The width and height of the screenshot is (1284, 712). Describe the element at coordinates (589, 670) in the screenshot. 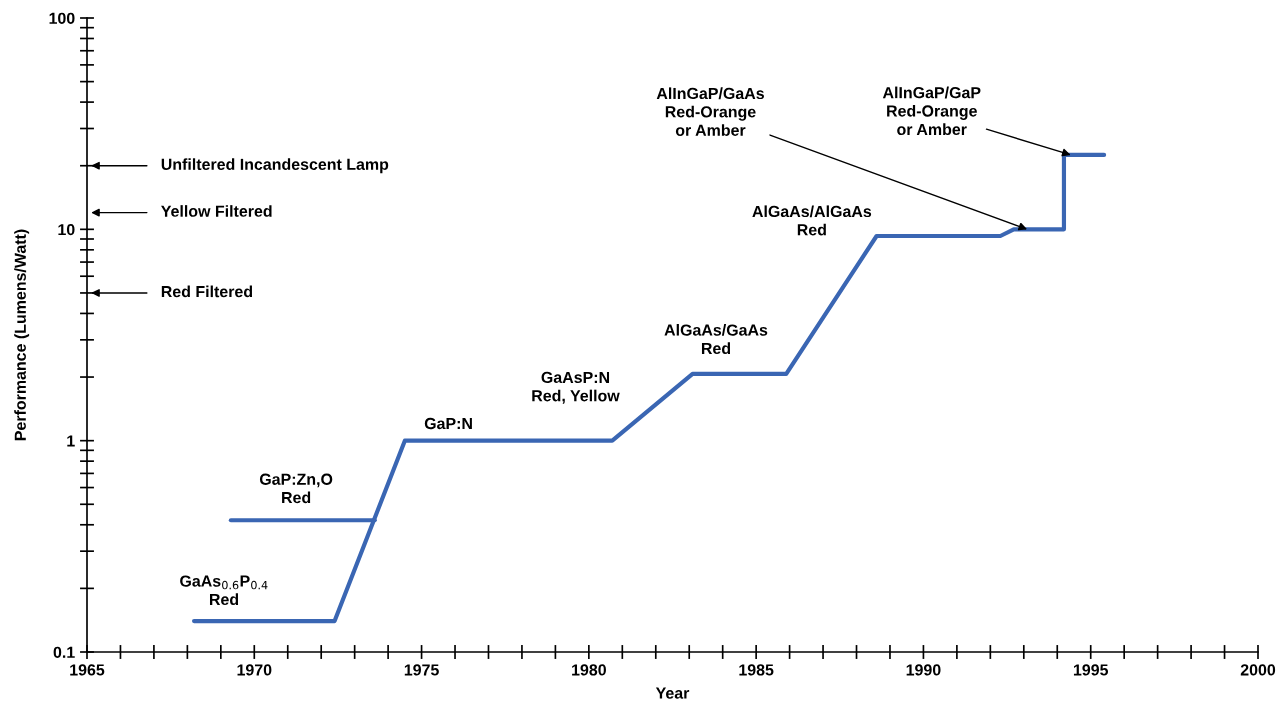

I see `x-tick-label: 1980` at that location.